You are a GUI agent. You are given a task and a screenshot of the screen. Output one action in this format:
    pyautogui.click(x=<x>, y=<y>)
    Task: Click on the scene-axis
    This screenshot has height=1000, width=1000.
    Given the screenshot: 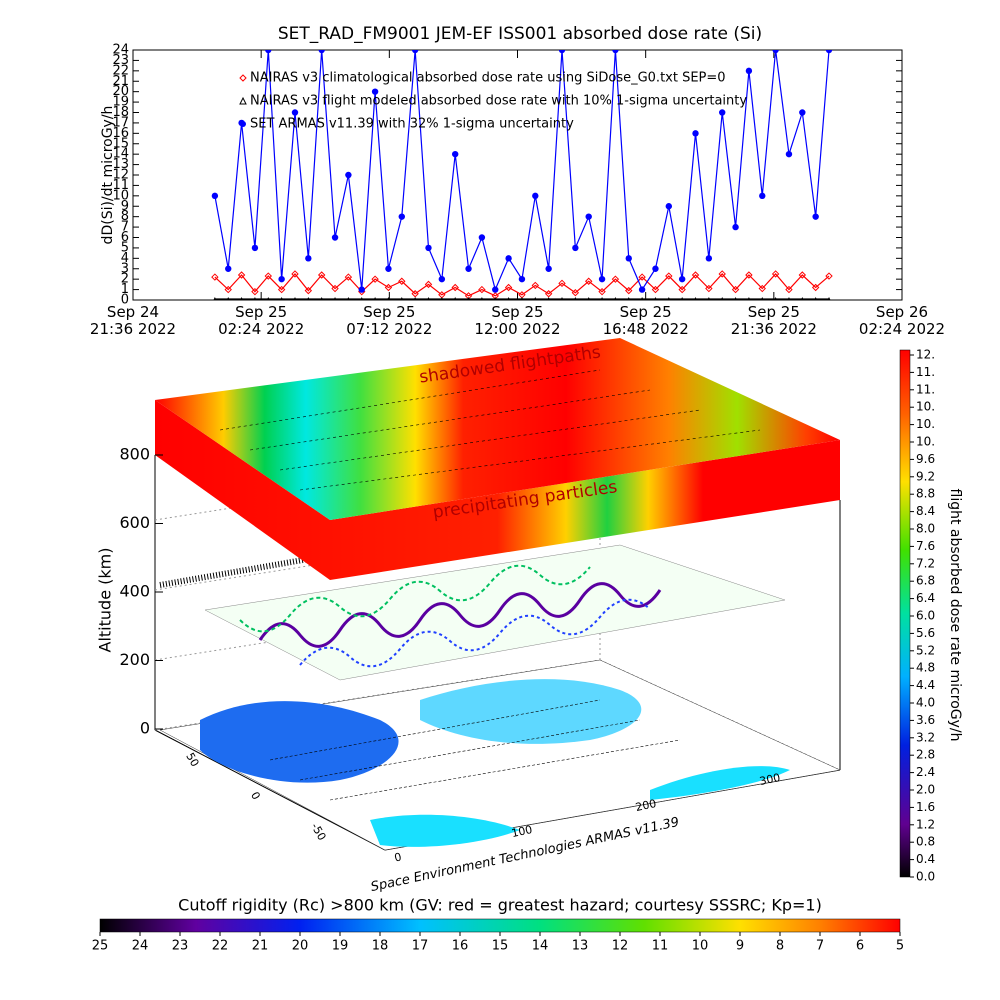 What is the action you would take?
    pyautogui.click(x=270, y=790)
    